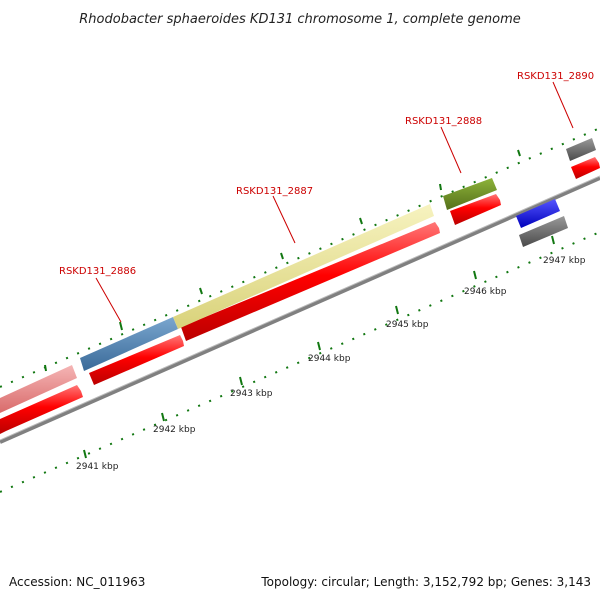  What do you see at coordinates (274, 191) in the screenshot?
I see `gene-label-rskd131-2887: RSKD131_2887` at bounding box center [274, 191].